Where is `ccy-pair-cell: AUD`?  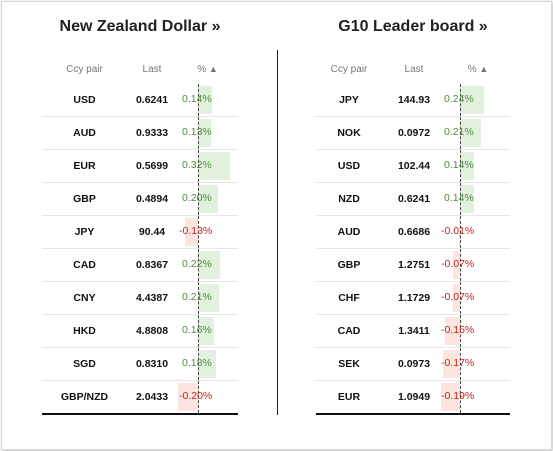
ccy-pair-cell: AUD is located at coordinates (84, 133).